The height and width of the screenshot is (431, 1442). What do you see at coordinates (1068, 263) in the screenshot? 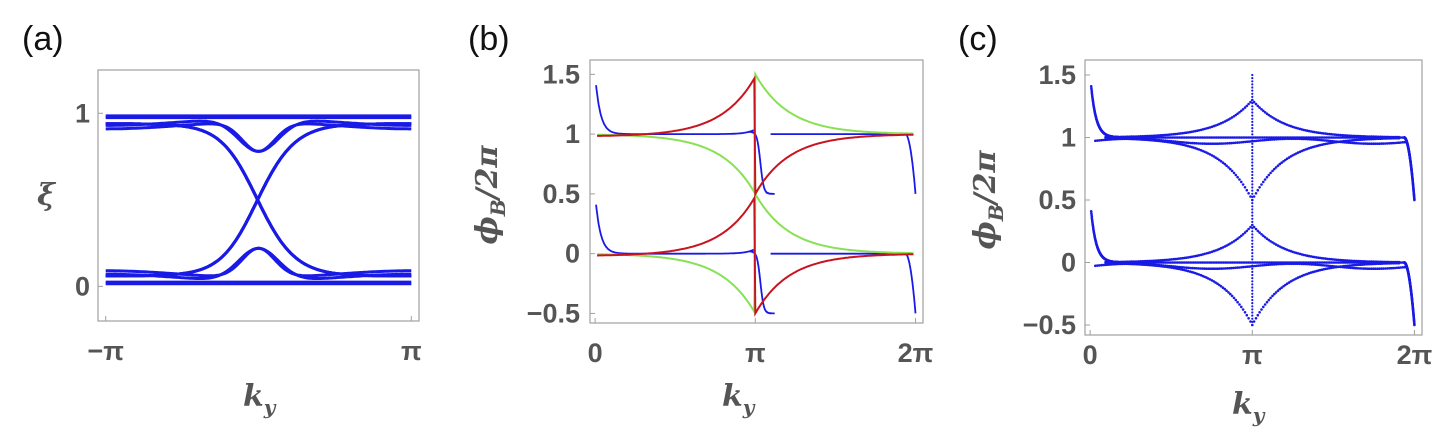
I see `y-tick-label: 0` at bounding box center [1068, 263].